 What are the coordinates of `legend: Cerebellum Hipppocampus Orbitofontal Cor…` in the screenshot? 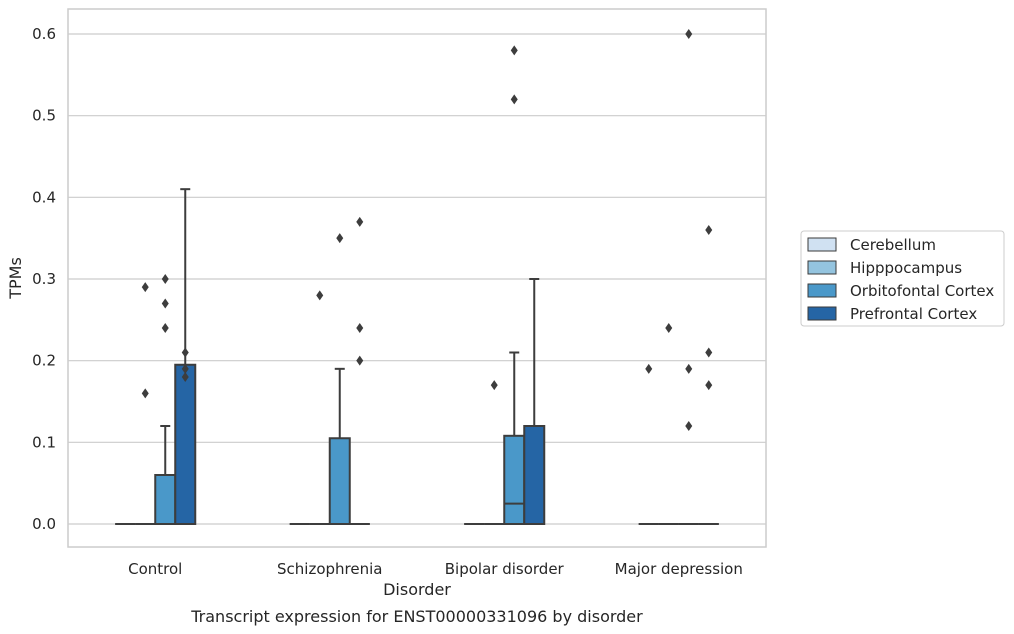 It's located at (902, 278).